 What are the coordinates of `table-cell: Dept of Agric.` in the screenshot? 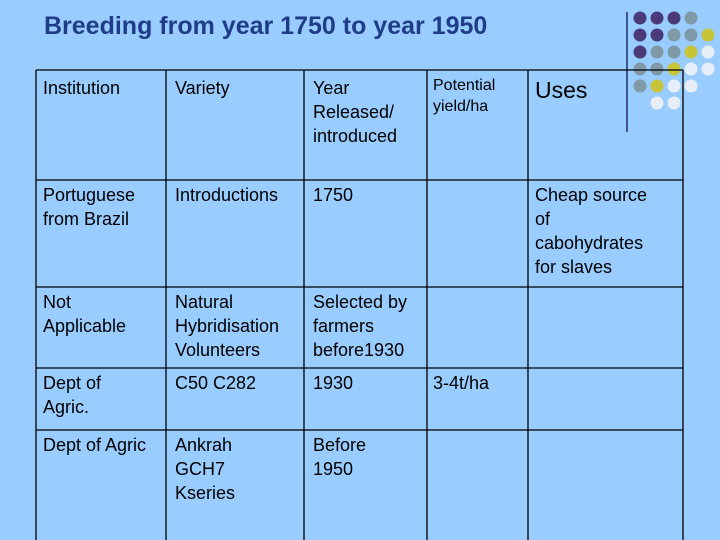 It's located at (72, 395).